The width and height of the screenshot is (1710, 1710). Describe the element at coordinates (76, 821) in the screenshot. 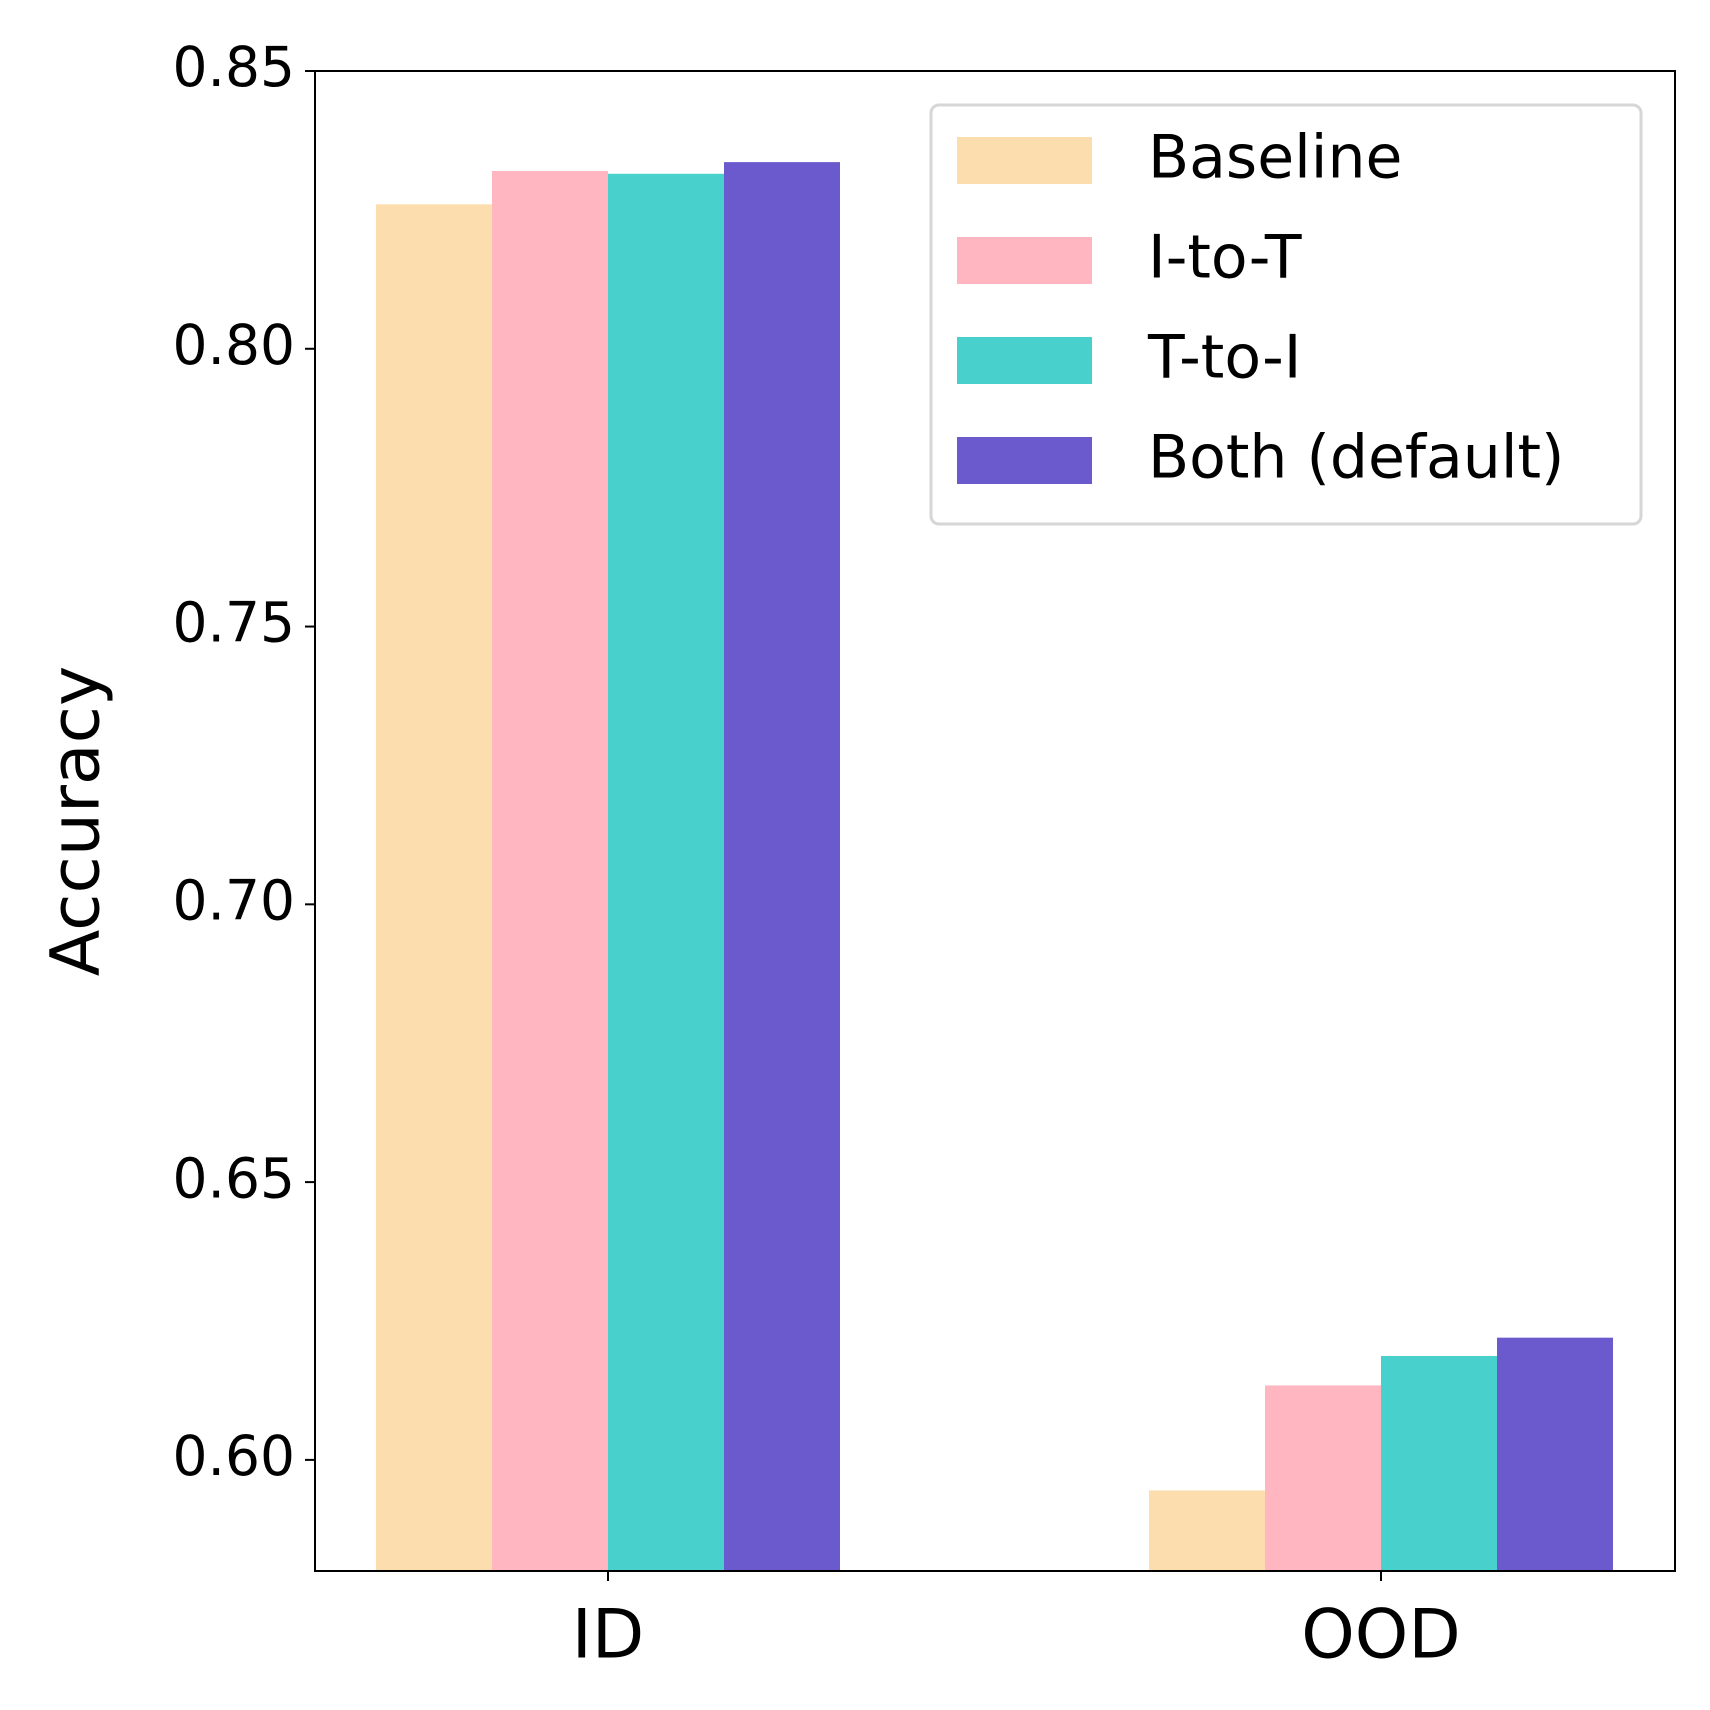

I see `y-axis-label: Accuracy` at that location.